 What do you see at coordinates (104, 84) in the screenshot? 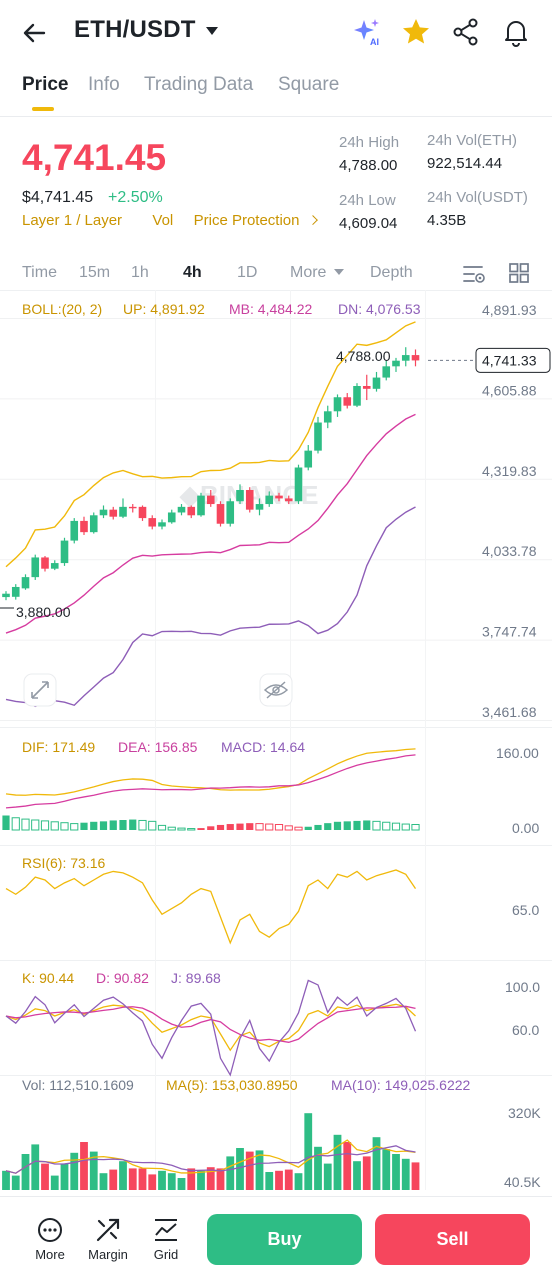
I see `tab-info: Info` at bounding box center [104, 84].